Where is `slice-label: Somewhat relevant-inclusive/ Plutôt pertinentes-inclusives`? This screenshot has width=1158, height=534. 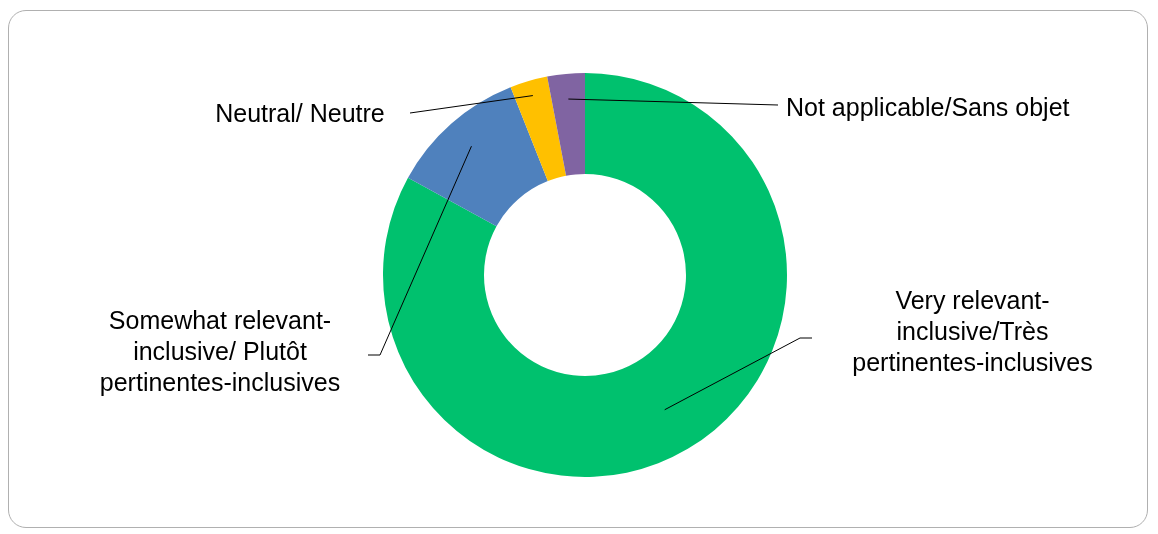 slice-label: Somewhat relevant-inclusive/ Plutôt pertinentes-inclusives is located at coordinates (220, 351).